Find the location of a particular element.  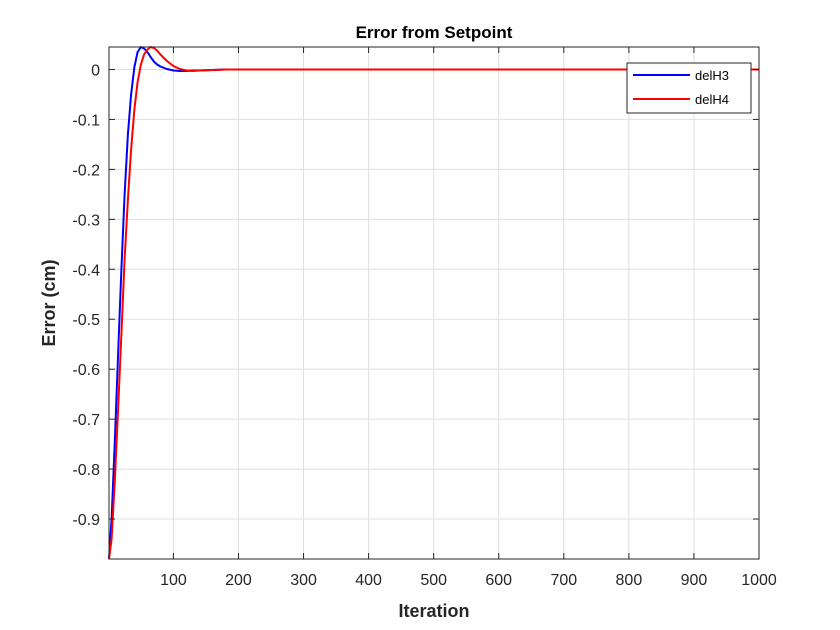

y-tick-label: 0 is located at coordinates (95, 70).